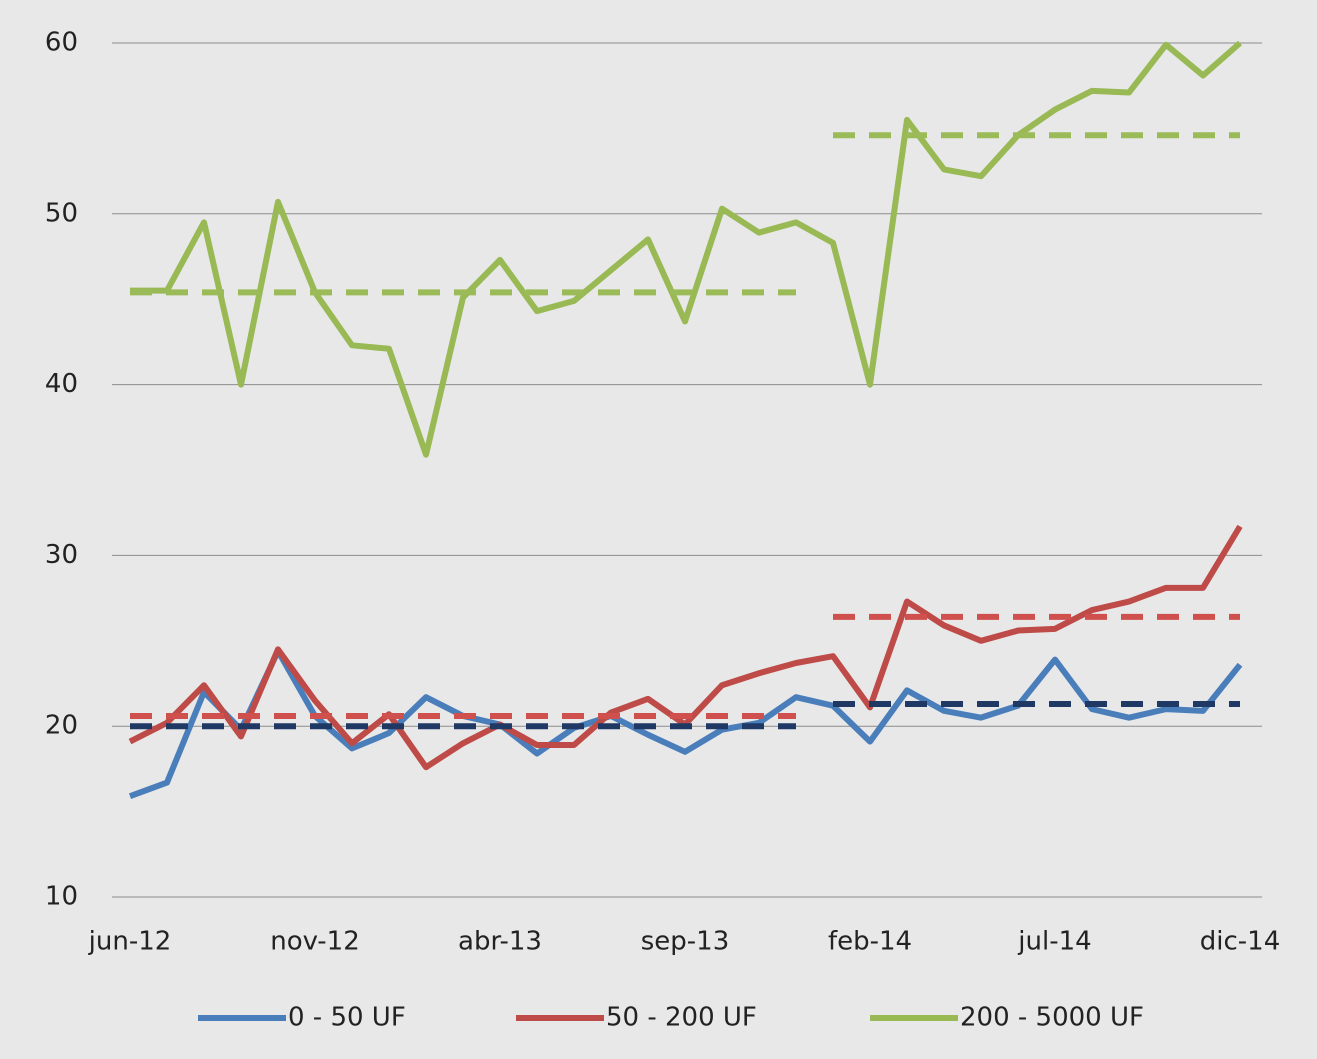 The image size is (1317, 1059). Describe the element at coordinates (61, 726) in the screenshot. I see `y-tick-label: 20` at that location.